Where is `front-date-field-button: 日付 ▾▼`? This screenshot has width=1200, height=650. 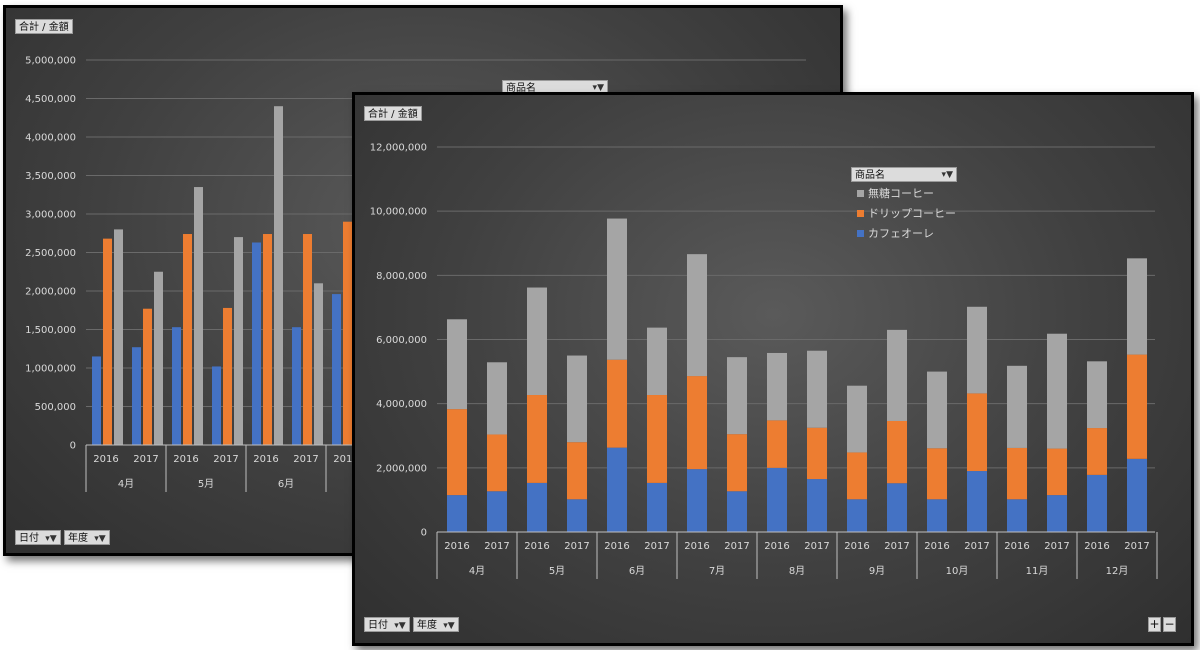
front-date-field-button: 日付 ▾▼ is located at coordinates (387, 624).